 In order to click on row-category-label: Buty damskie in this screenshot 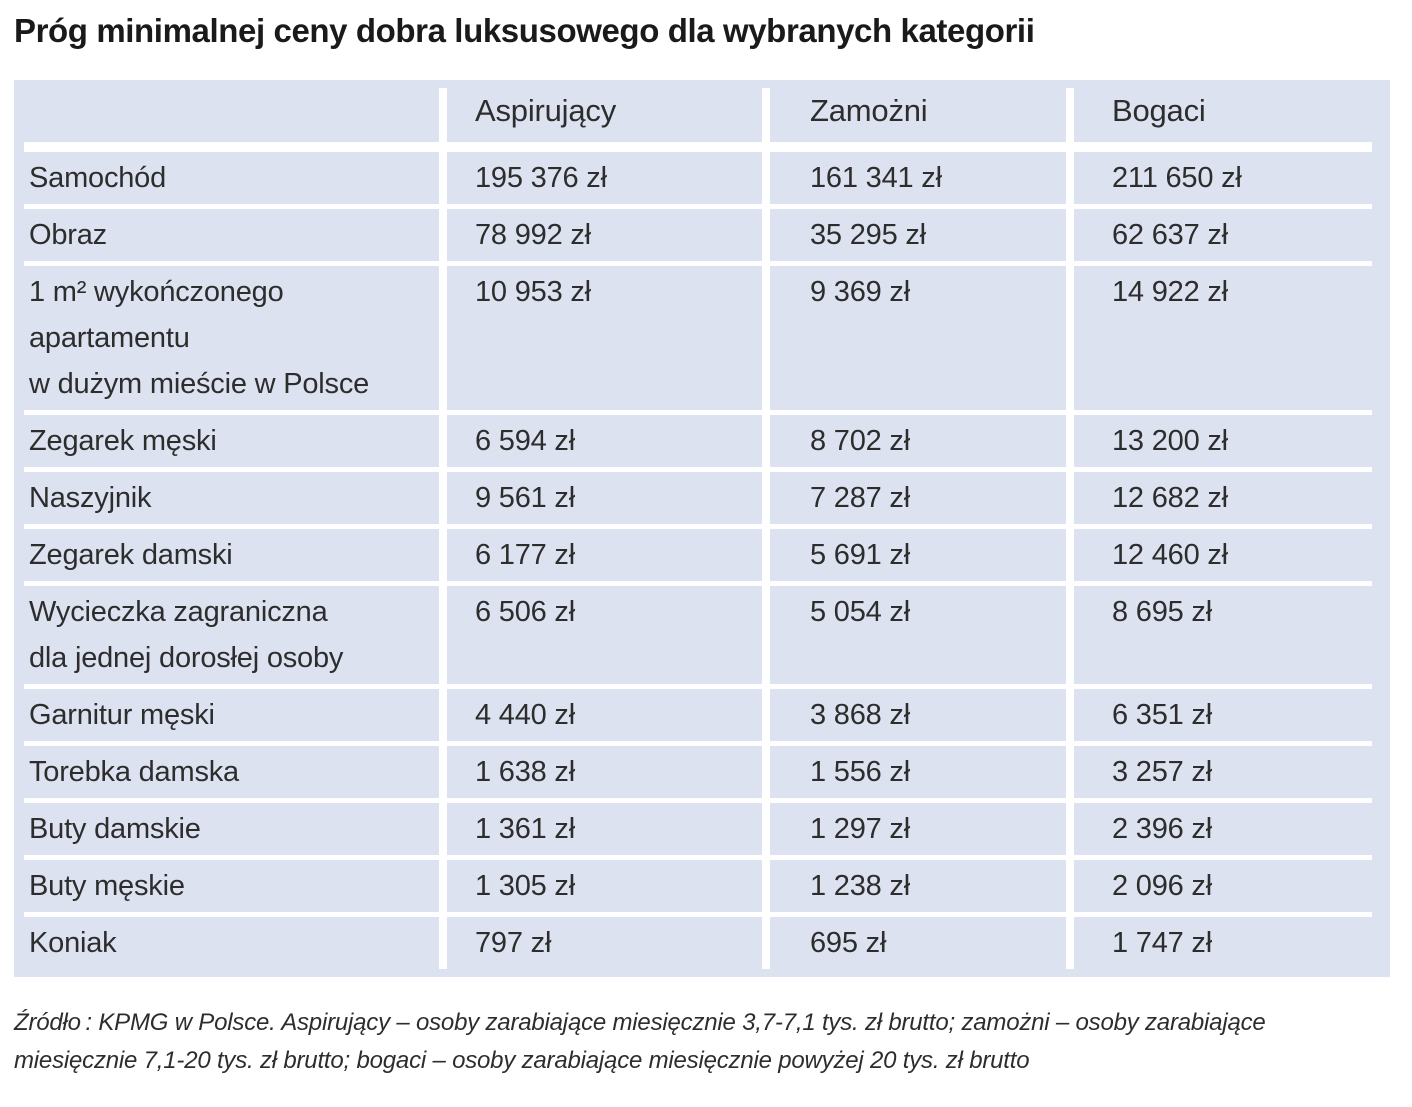, I will do `click(115, 829)`.